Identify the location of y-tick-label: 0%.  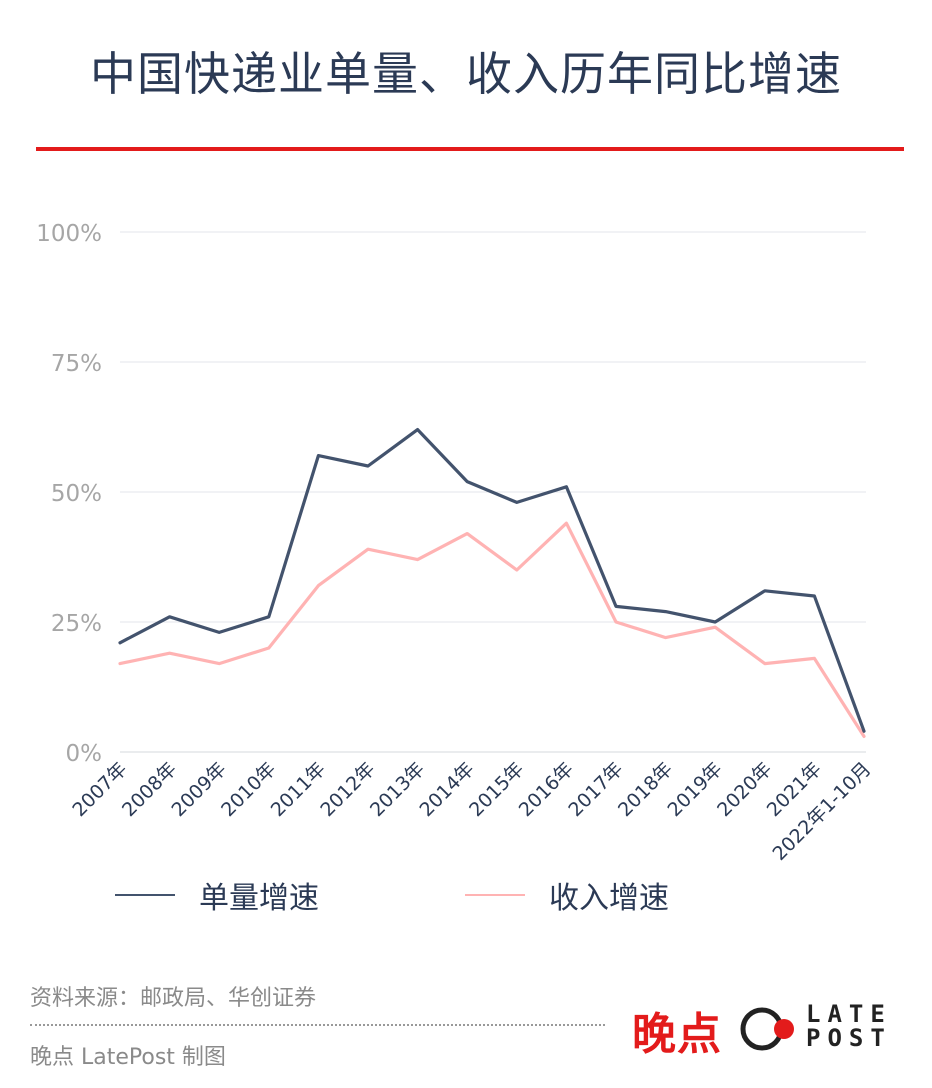
(84, 754).